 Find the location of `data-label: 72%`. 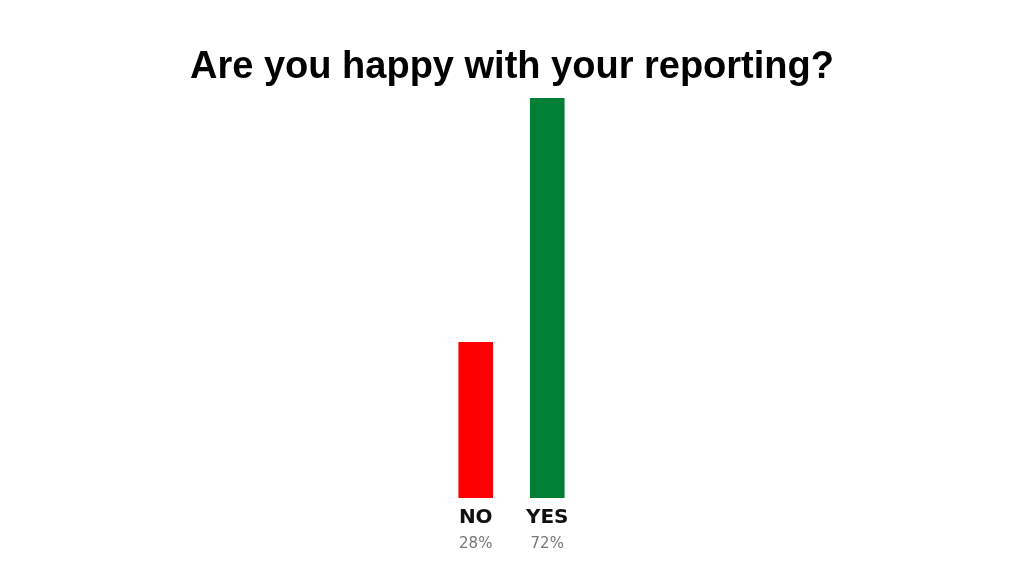

data-label: 72% is located at coordinates (547, 542).